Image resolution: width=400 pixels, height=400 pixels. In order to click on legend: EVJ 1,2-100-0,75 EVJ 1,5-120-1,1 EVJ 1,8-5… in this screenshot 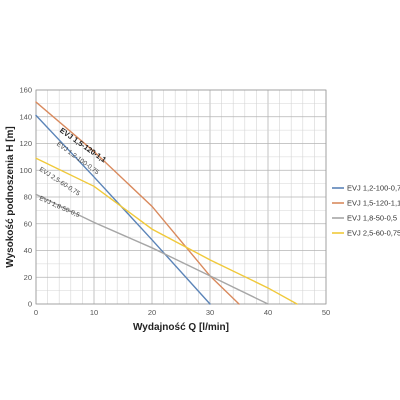, I will do `click(366, 211)`.